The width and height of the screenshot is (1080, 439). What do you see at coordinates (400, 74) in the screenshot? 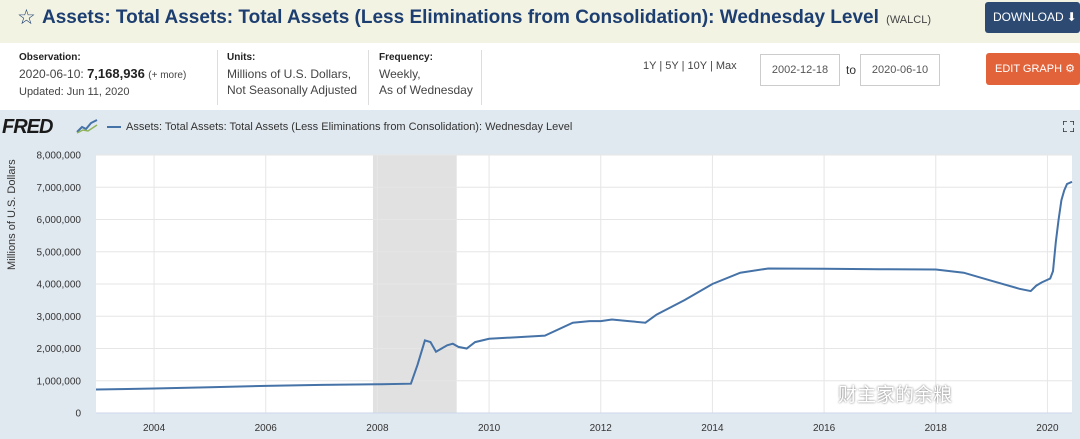
I see `frequency-line1: Weekly,` at bounding box center [400, 74].